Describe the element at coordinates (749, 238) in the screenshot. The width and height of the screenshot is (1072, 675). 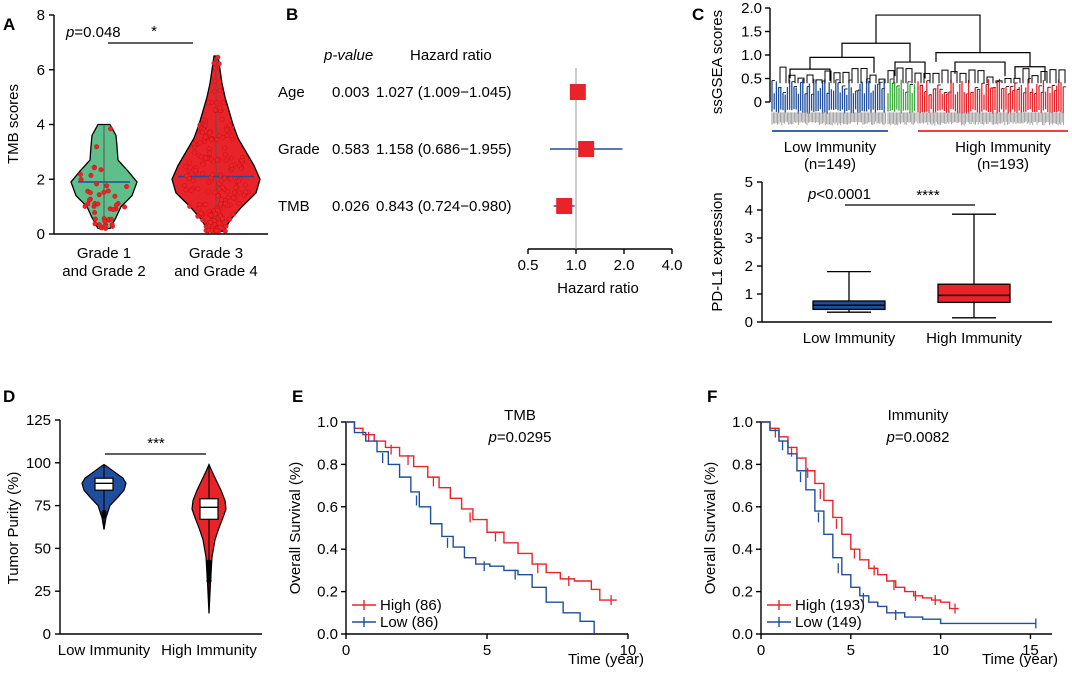
I see `y-tick-label: 3` at that location.